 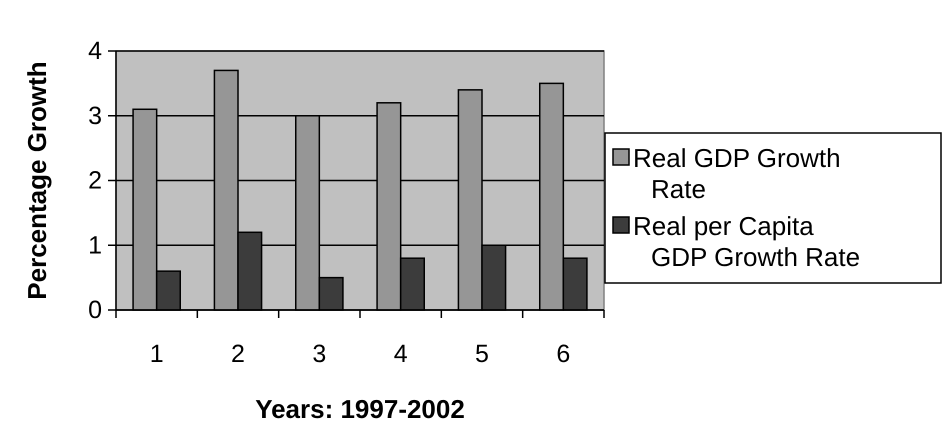 What do you see at coordinates (482, 354) in the screenshot?
I see `x-tick-label: 5` at bounding box center [482, 354].